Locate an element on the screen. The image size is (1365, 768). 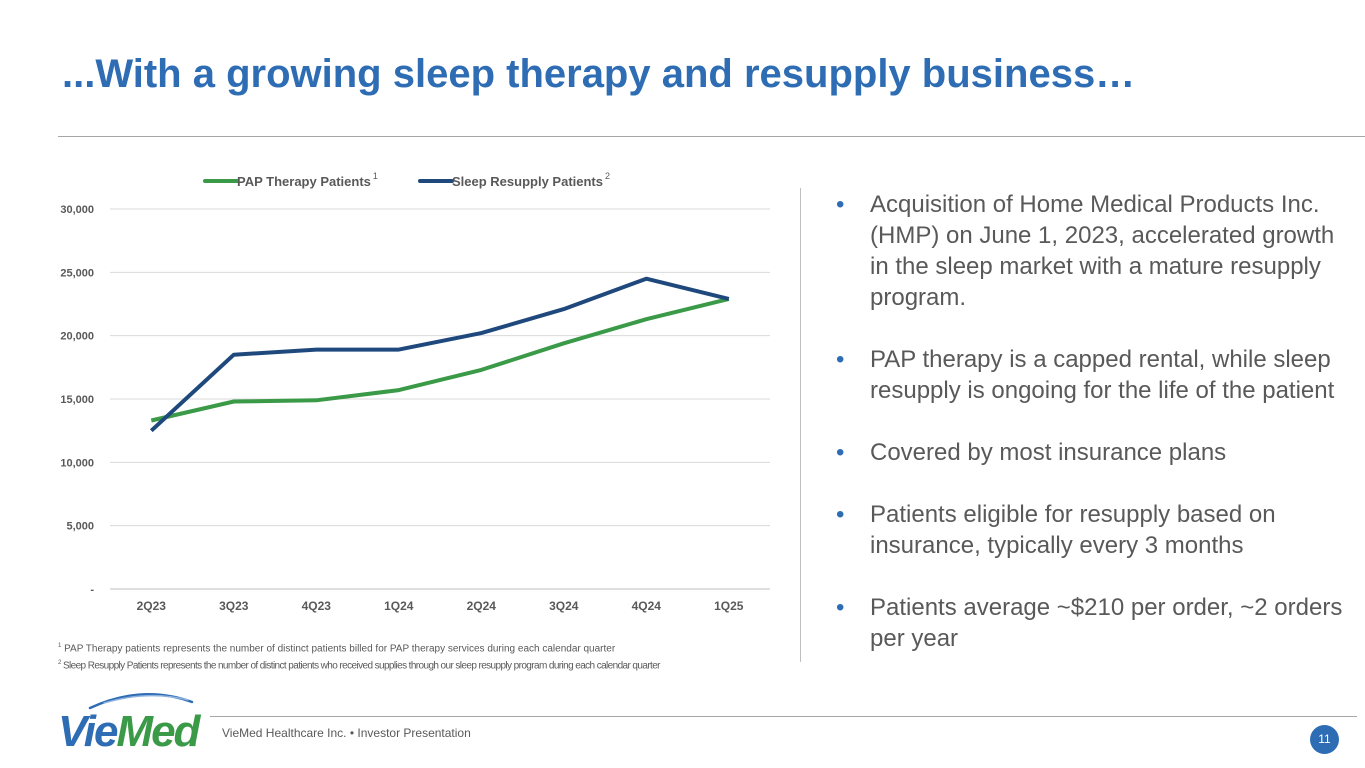
y-tick-label: - is located at coordinates (92, 590).